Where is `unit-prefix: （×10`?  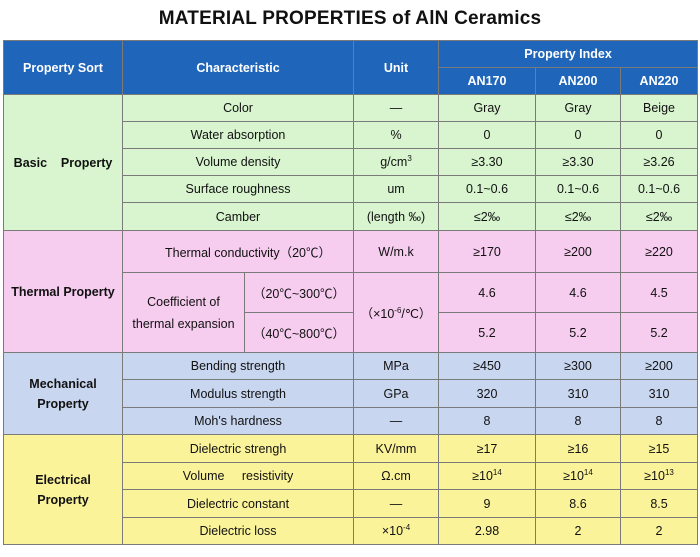 unit-prefix: （×10 is located at coordinates (377, 314).